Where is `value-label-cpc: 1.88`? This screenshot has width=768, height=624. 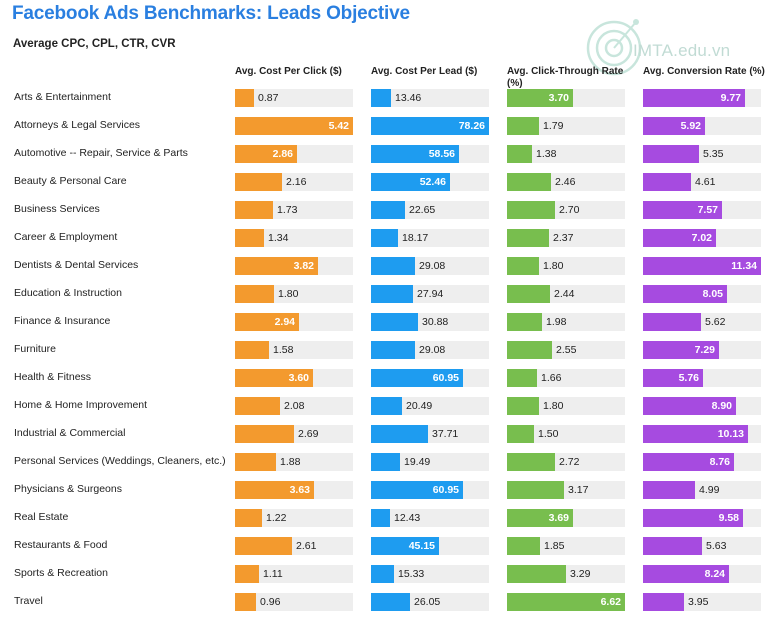
value-label-cpc: 1.88 is located at coordinates (290, 462).